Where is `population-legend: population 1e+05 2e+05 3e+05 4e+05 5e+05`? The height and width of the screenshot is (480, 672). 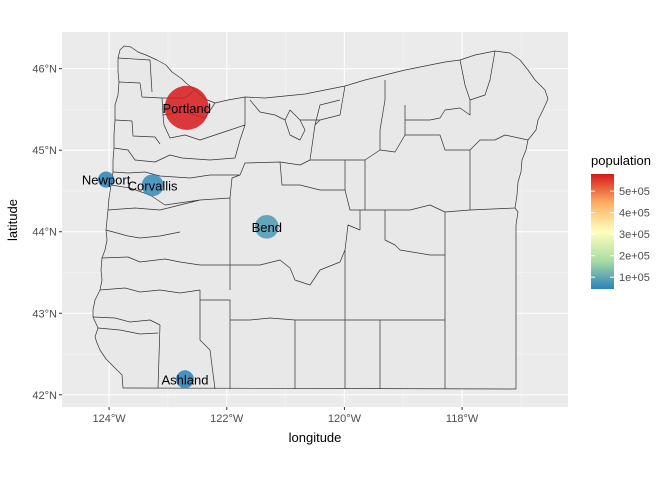 population-legend: population 1e+05 2e+05 3e+05 4e+05 5e+05 is located at coordinates (621, 221).